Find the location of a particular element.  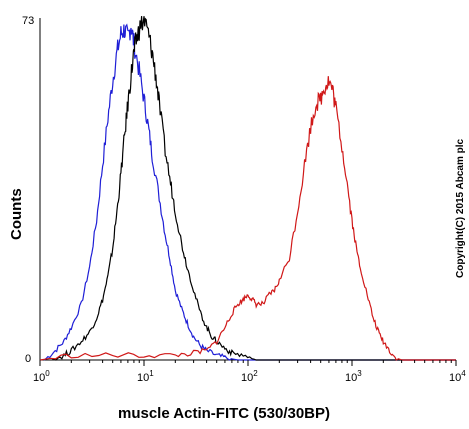

x-tick-label: 10¹ is located at coordinates (145, 376).